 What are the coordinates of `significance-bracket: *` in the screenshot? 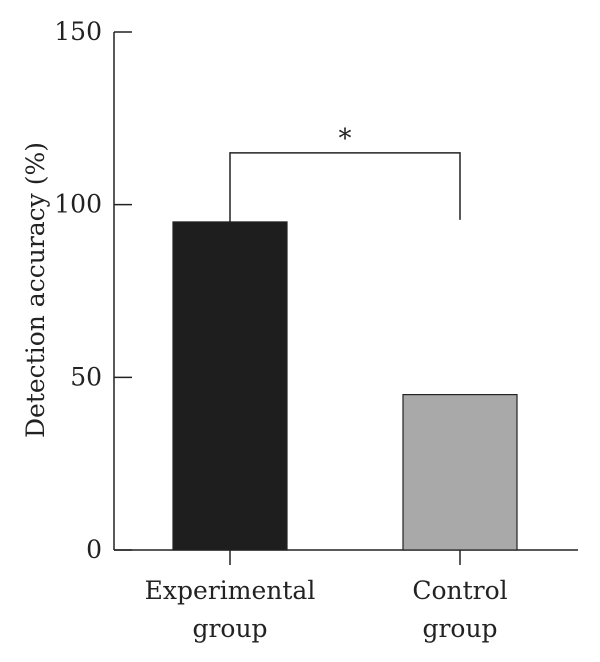 It's located at (345, 173).